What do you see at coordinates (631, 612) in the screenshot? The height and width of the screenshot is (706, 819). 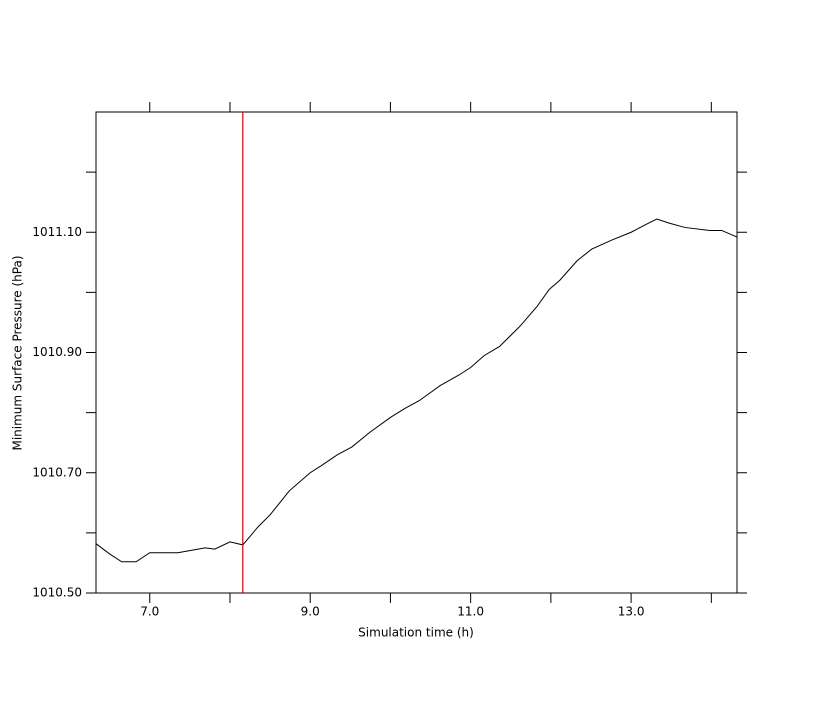 I see `x-tick-label: 13.0` at bounding box center [631, 612].